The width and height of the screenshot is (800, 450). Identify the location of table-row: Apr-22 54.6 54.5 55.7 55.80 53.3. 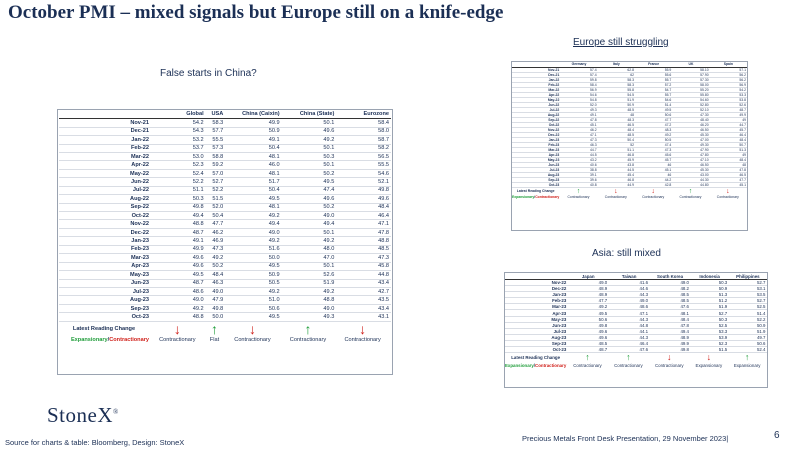
(629, 95).